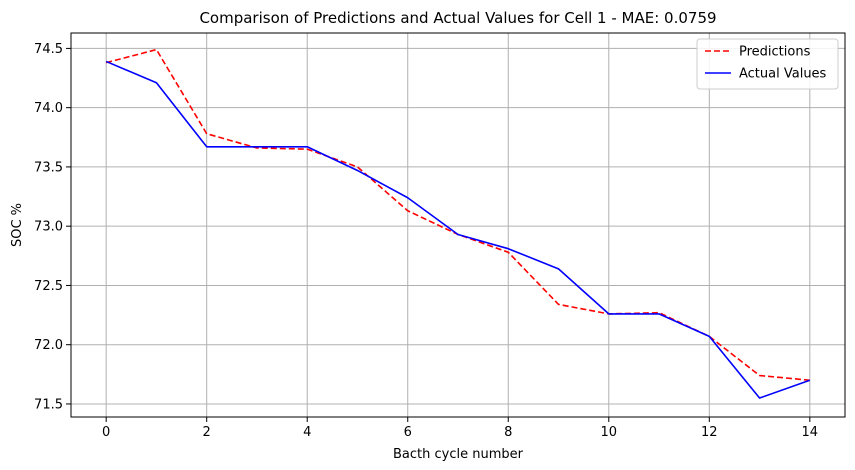  I want to click on y-tick-label: 74.0, so click(48, 108).